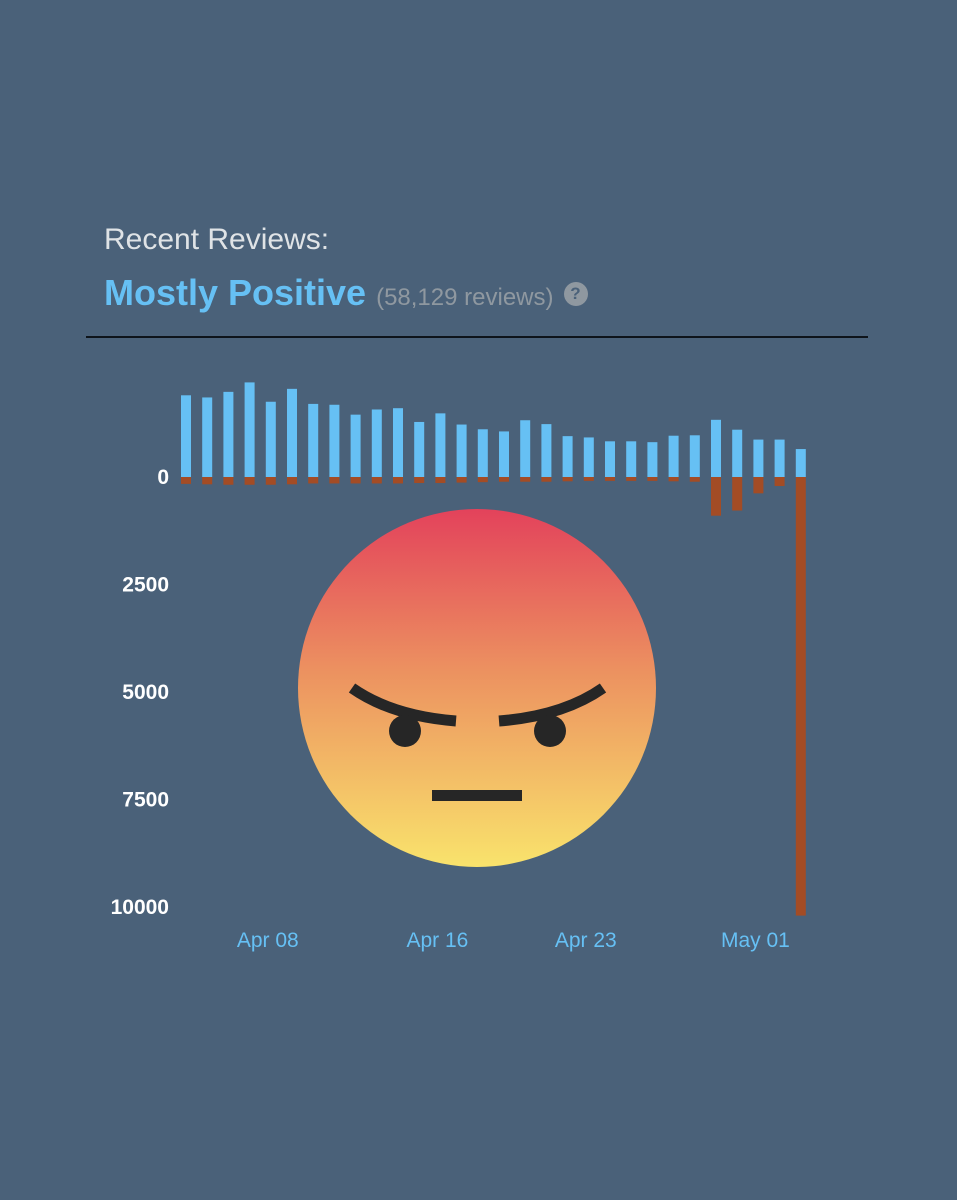 Image resolution: width=957 pixels, height=1200 pixels. What do you see at coordinates (405, 731) in the screenshot?
I see `left-eye` at bounding box center [405, 731].